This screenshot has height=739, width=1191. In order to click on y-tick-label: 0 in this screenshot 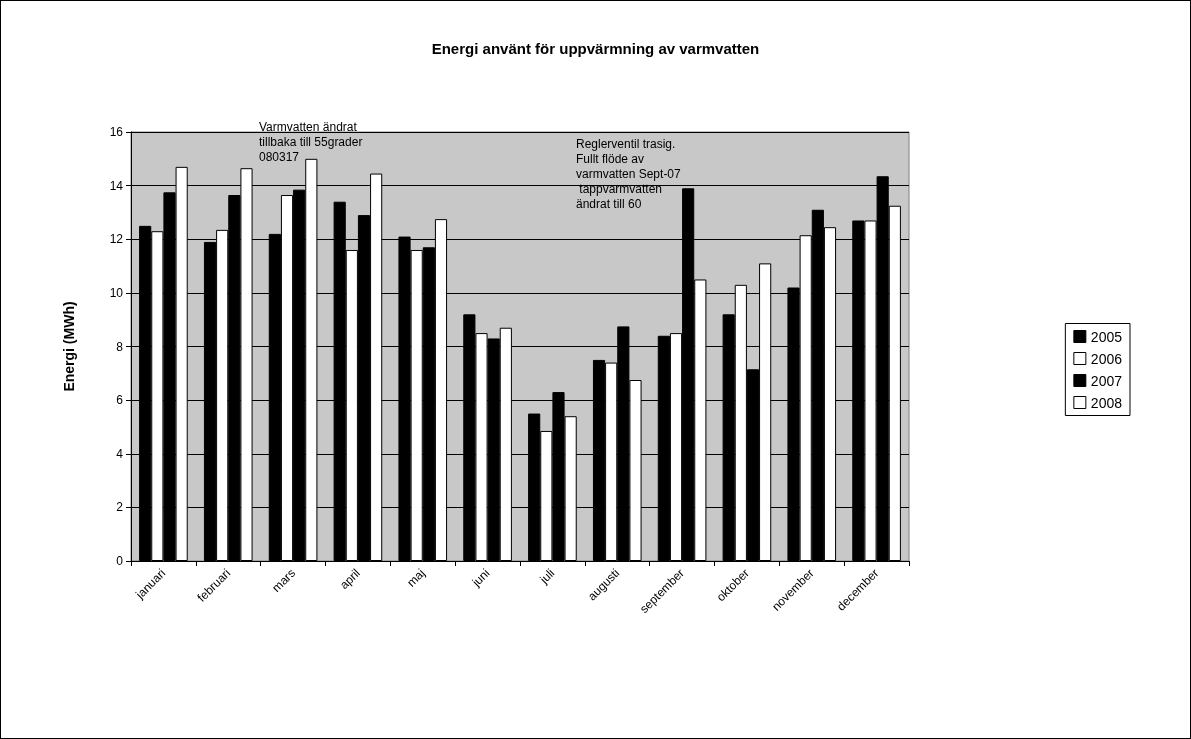, I will do `click(120, 561)`.